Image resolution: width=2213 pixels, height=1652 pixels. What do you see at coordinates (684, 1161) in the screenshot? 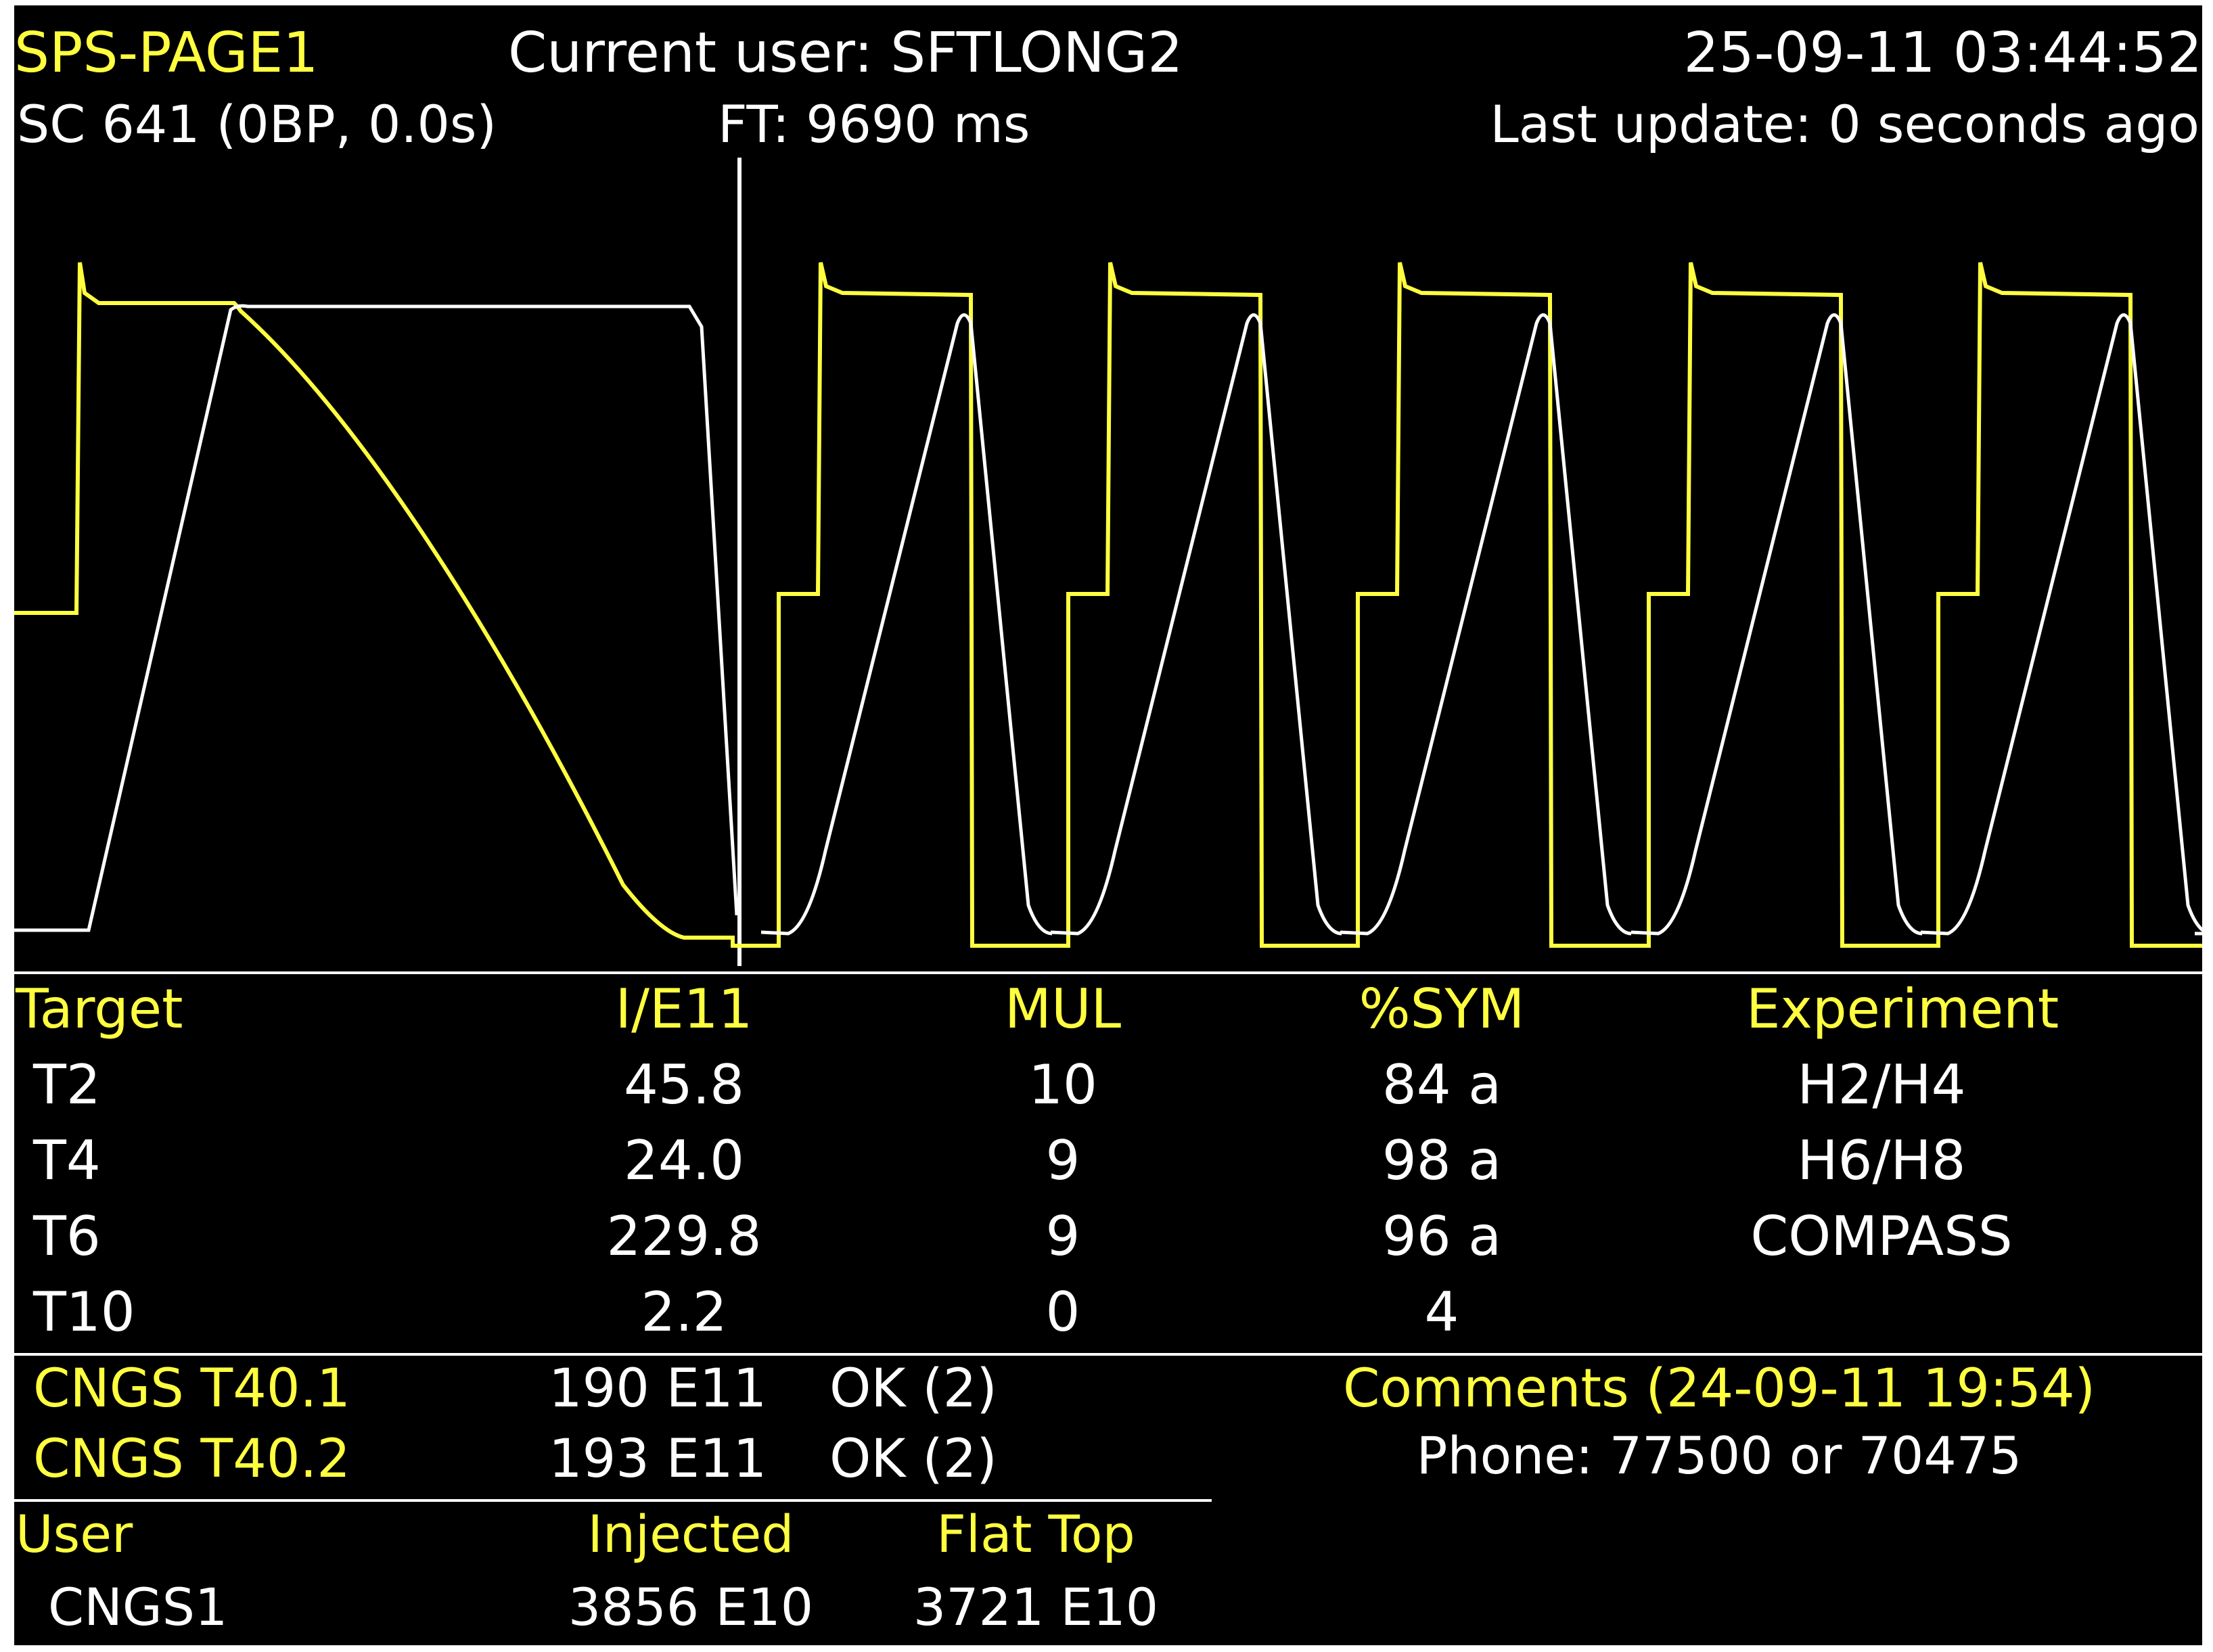
I see `row-intensity: 24.0` at bounding box center [684, 1161].